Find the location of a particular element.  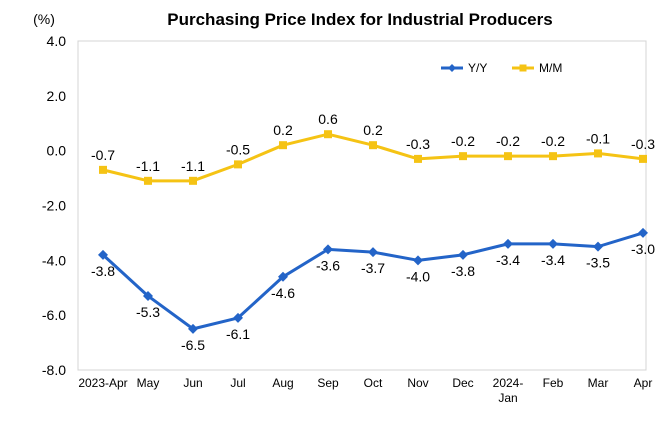

x-tick-label: Sep is located at coordinates (328, 383).